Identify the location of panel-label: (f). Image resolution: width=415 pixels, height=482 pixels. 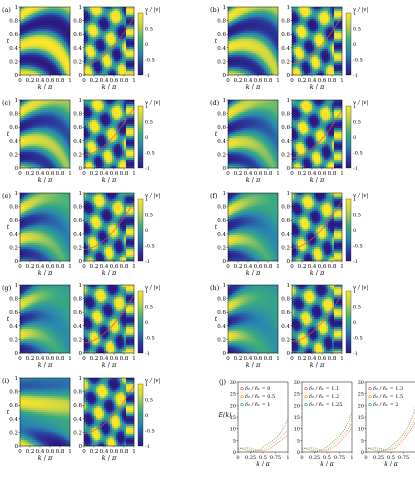
(214, 196).